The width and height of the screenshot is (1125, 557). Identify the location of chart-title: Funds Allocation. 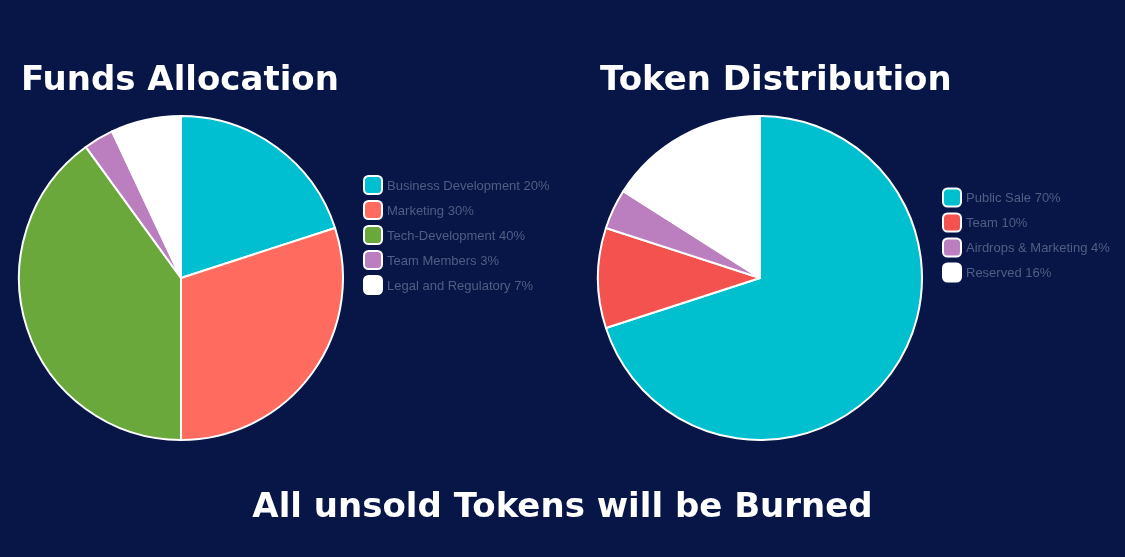
(180, 78).